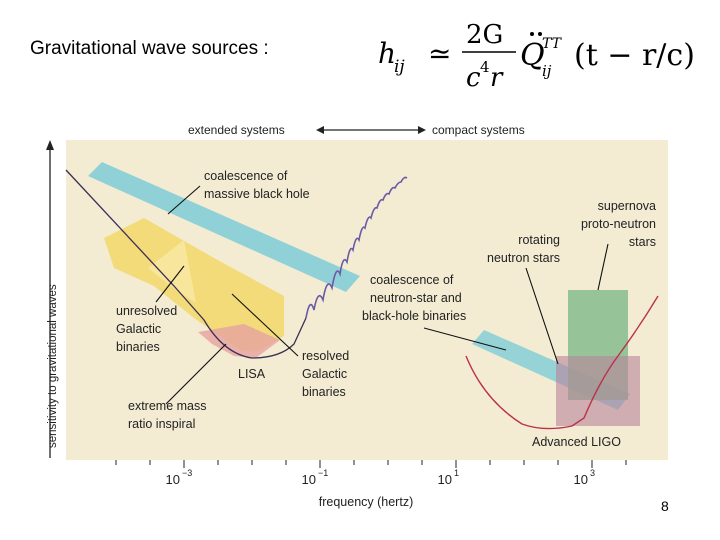  I want to click on formula-lhs: h, so click(387, 53).